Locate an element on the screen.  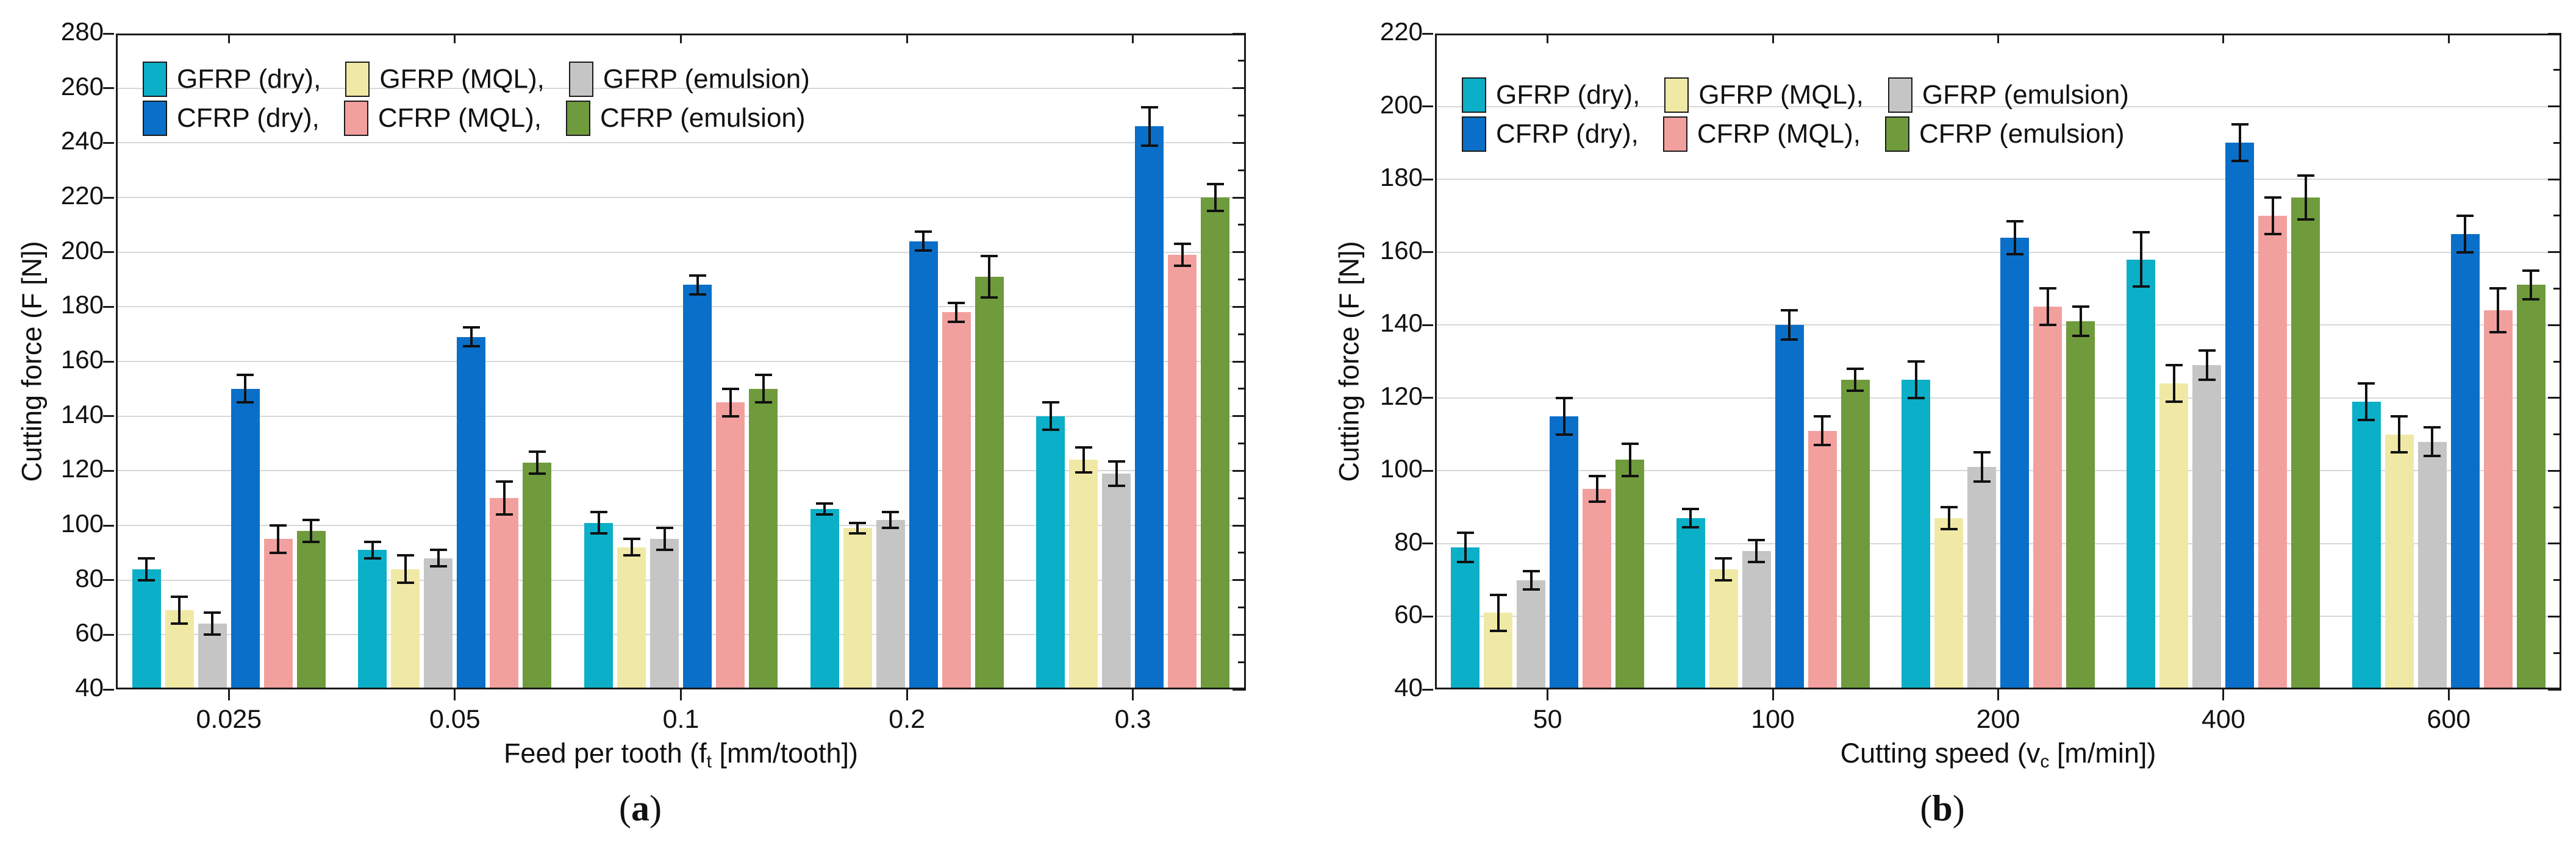
caption-b: (b) is located at coordinates (1943, 808).